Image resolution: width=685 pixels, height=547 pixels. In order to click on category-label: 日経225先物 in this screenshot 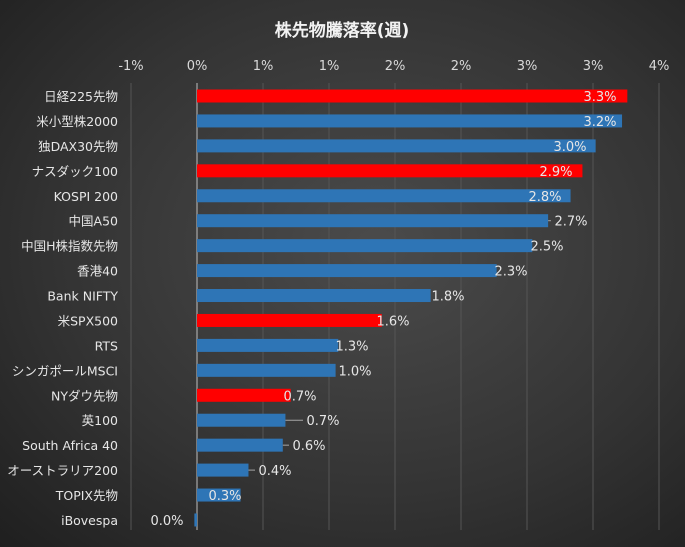, I will do `click(81, 96)`.